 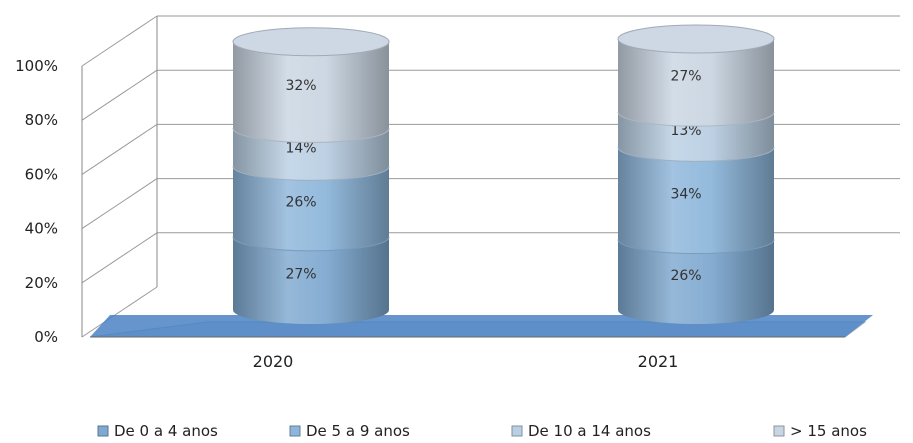 I want to click on legend-item: De 10 a 14 anos, so click(x=581, y=431).